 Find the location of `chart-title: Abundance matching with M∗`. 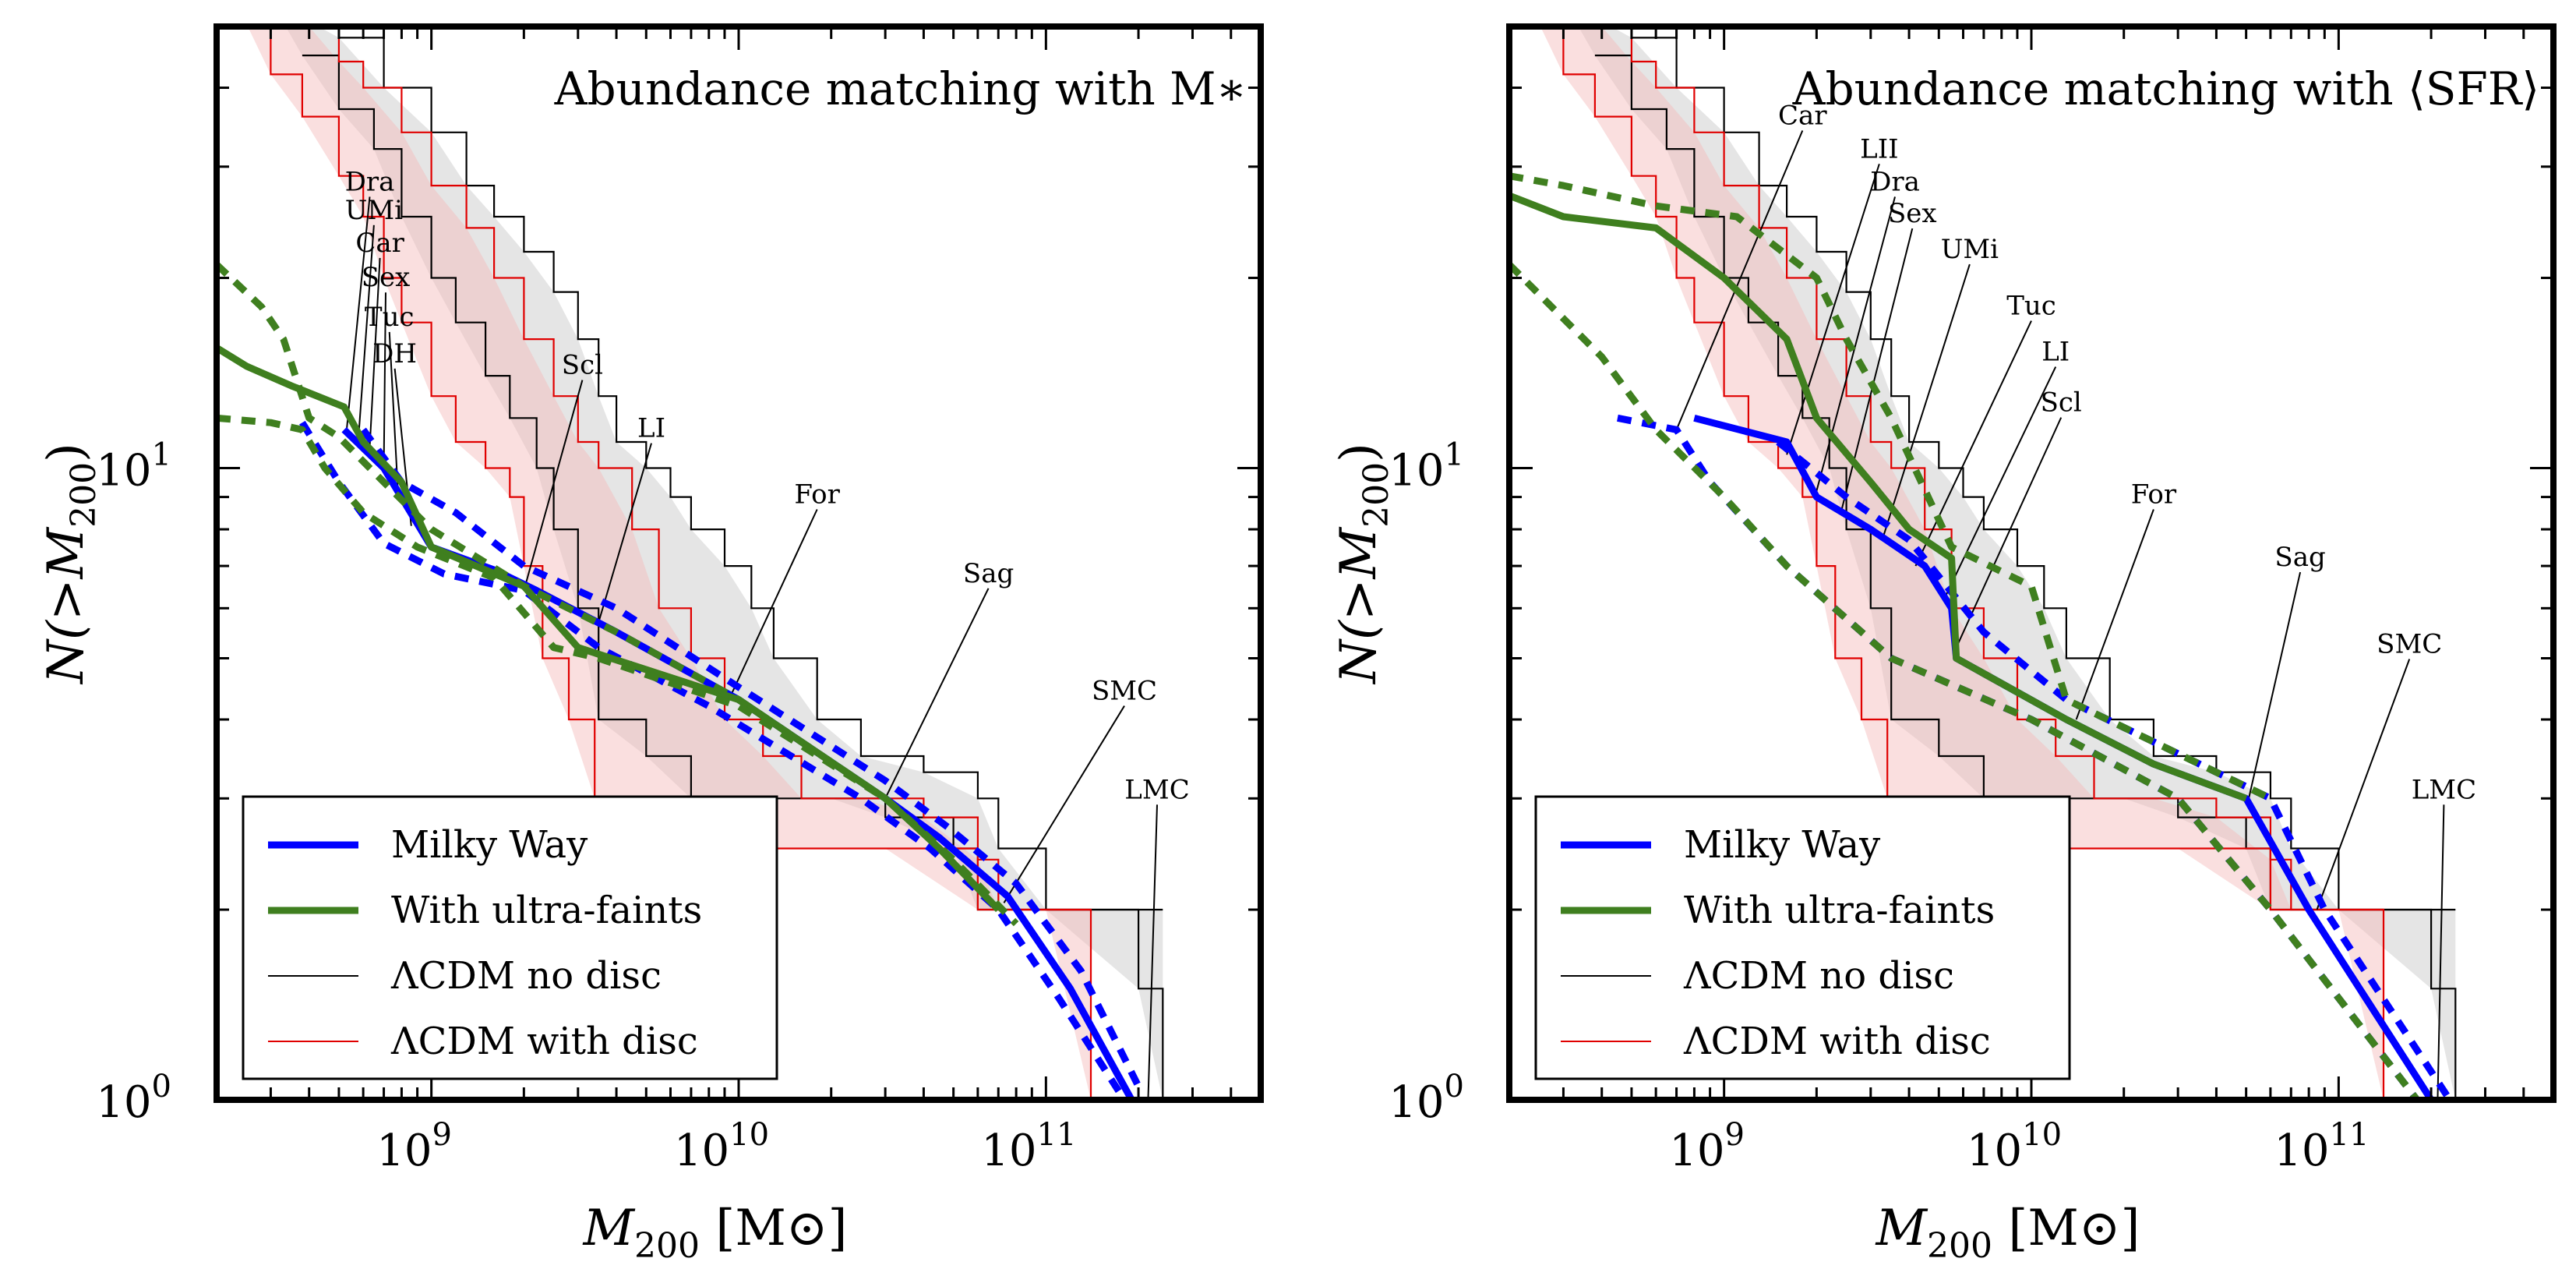

chart-title: Abundance matching with M∗ is located at coordinates (900, 88).